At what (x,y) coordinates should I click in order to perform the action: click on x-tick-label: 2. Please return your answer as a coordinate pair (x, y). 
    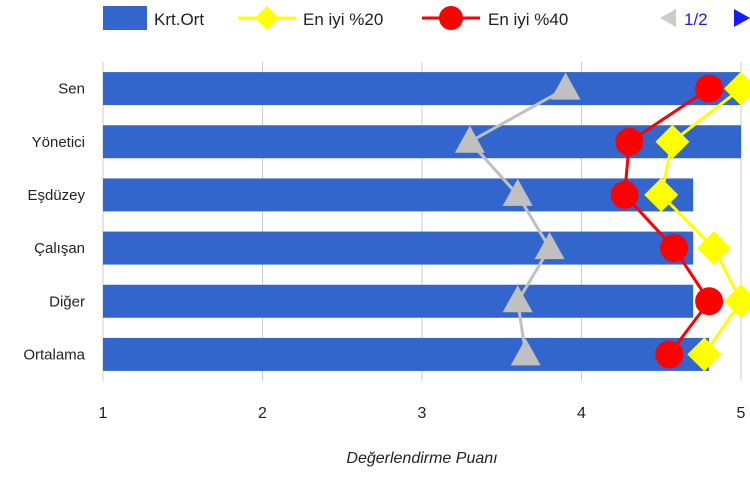
    Looking at the image, I should click on (262, 413).